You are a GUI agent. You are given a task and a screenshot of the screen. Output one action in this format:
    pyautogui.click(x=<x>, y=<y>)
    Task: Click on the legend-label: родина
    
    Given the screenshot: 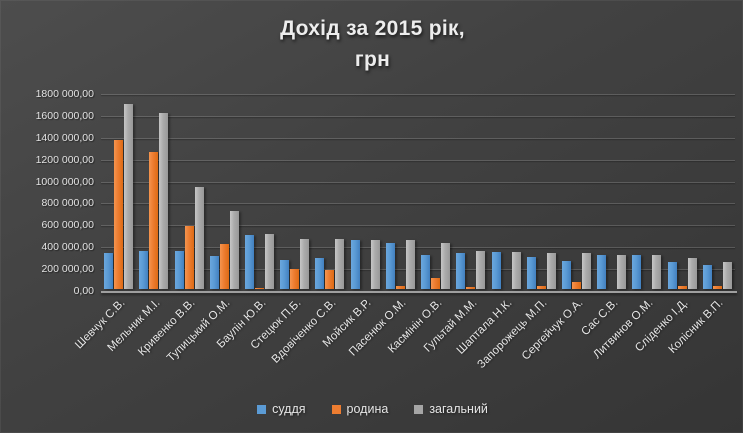 What is the action you would take?
    pyautogui.click(x=367, y=409)
    